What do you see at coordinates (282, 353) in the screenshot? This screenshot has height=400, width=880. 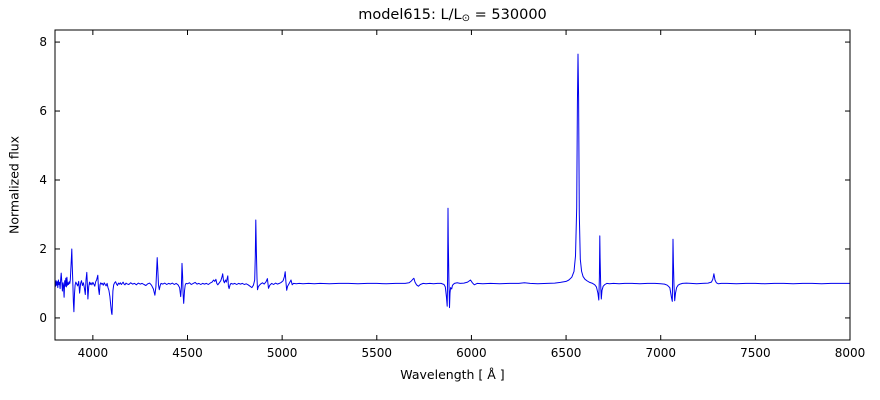 I see `x-tick-label: 5000` at bounding box center [282, 353].